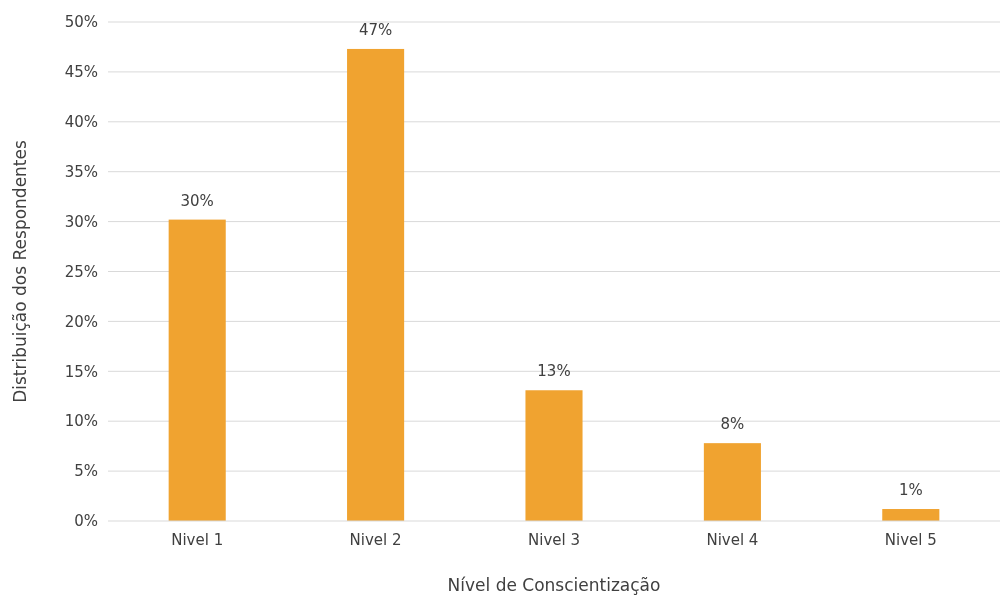 This screenshot has height=603, width=1008. What do you see at coordinates (86, 471) in the screenshot?
I see `y-tick-label: 5%` at bounding box center [86, 471].